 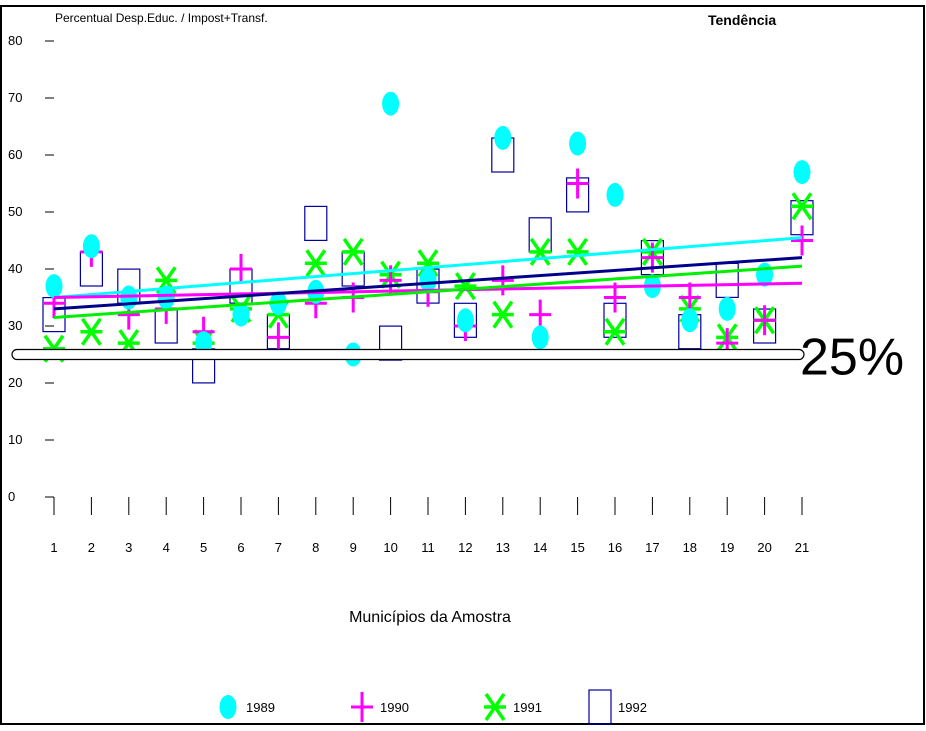 I want to click on legend-marker-1989, so click(x=228, y=707).